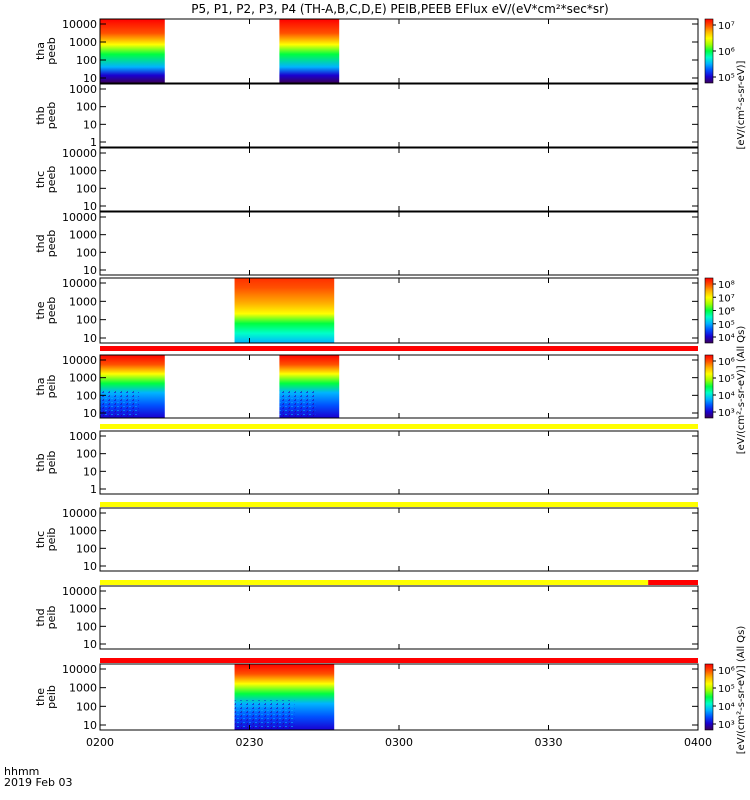 The height and width of the screenshot is (800, 750). What do you see at coordinates (40, 462) in the screenshot?
I see `y-axis-label: thb` at bounding box center [40, 462].